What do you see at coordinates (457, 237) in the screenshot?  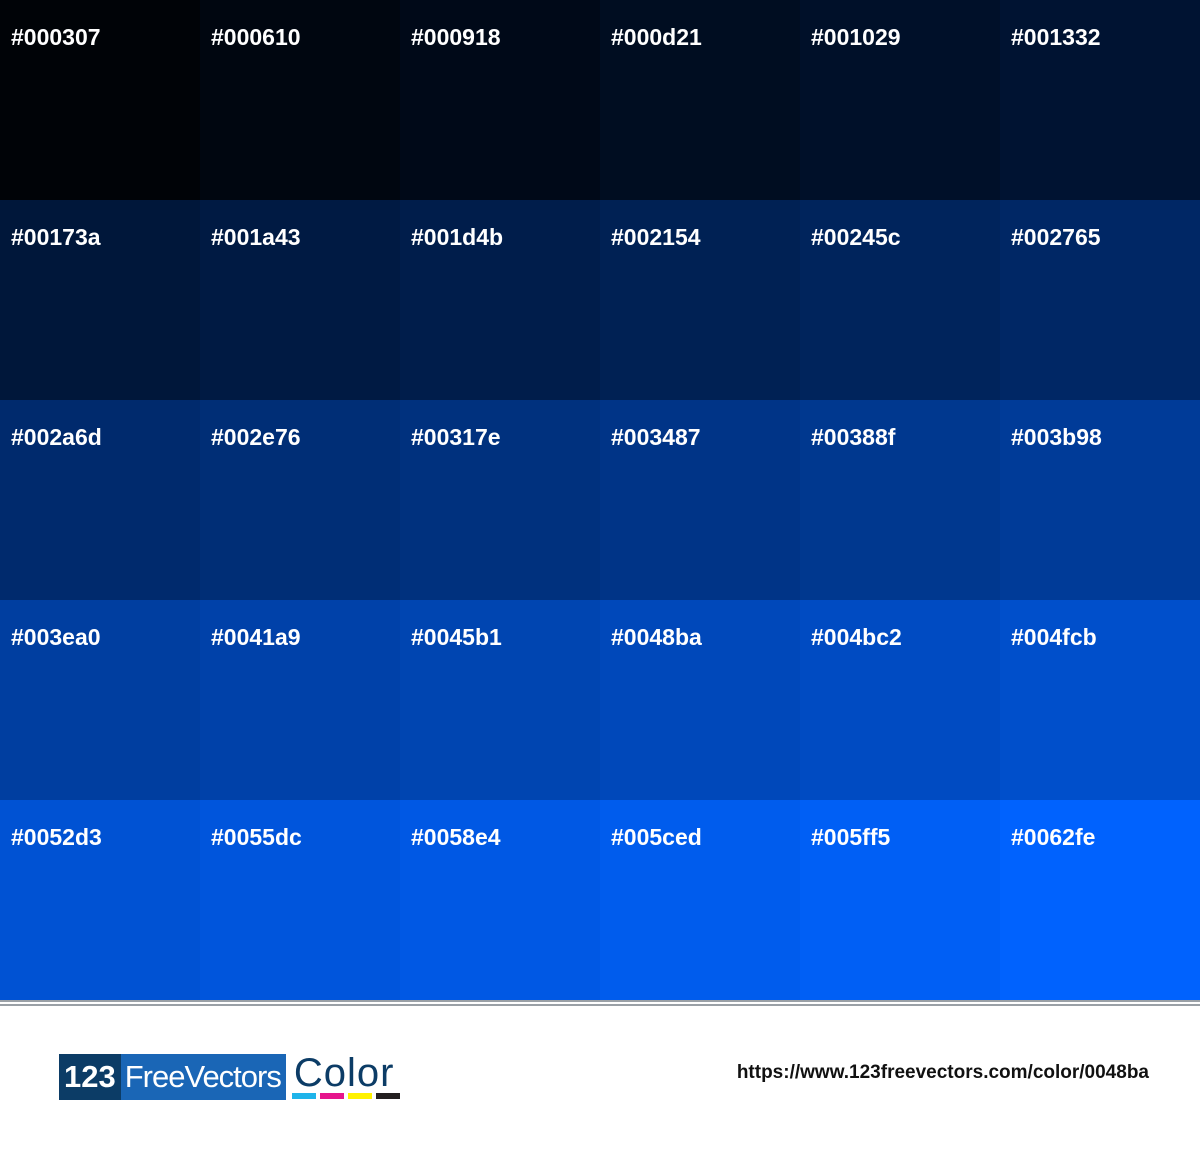 I see `swatch-label: #001d4b` at bounding box center [457, 237].